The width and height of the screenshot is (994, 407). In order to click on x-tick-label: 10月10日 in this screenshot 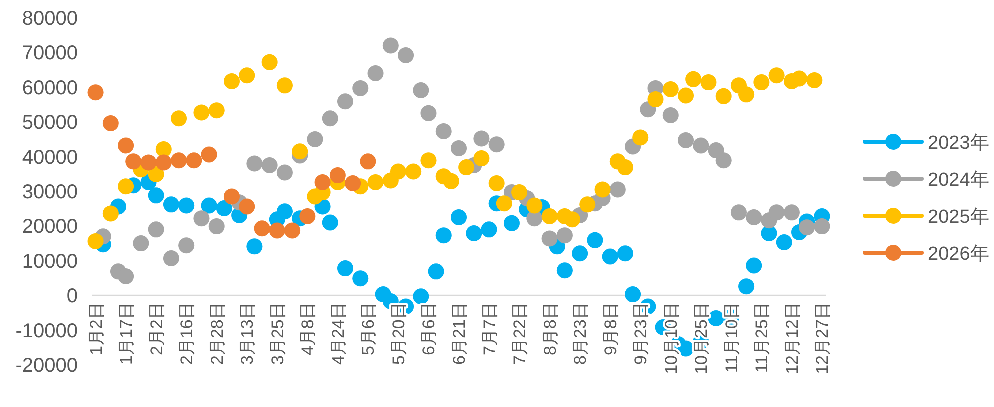, I will do `click(671, 338)`.